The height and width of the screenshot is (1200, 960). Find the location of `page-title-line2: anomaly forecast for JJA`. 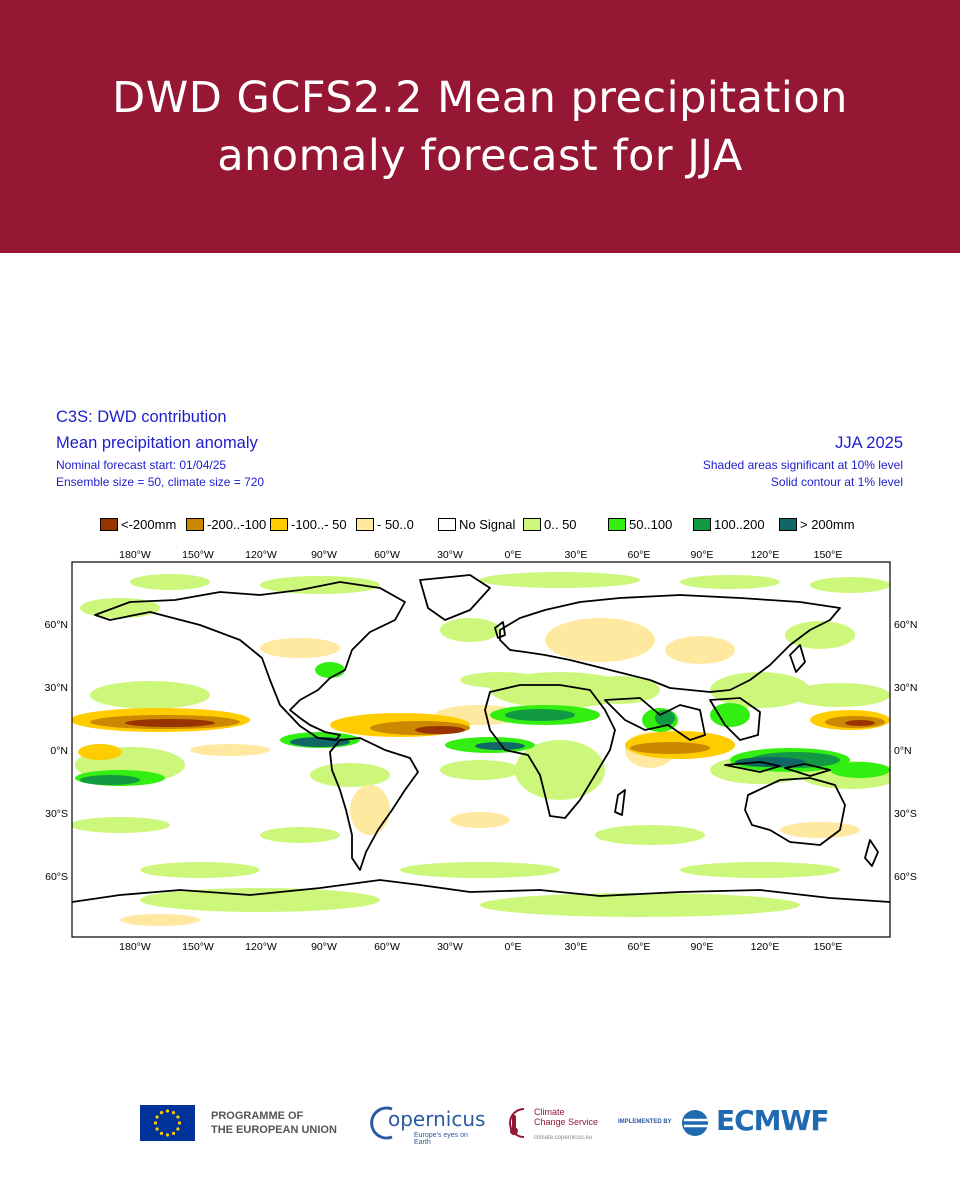

page-title-line2: anomaly forecast for JJA is located at coordinates (480, 155).